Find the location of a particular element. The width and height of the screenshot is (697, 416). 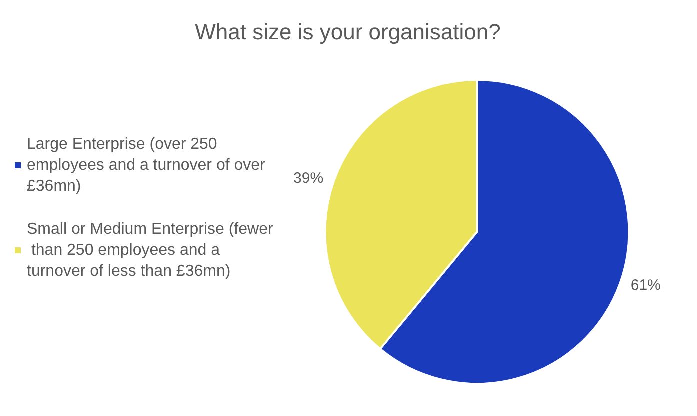

legend-label: Small or Medium Enterprise (fewer than 250 employees and a turnover of less than £36mn) is located at coordinates (150, 250).